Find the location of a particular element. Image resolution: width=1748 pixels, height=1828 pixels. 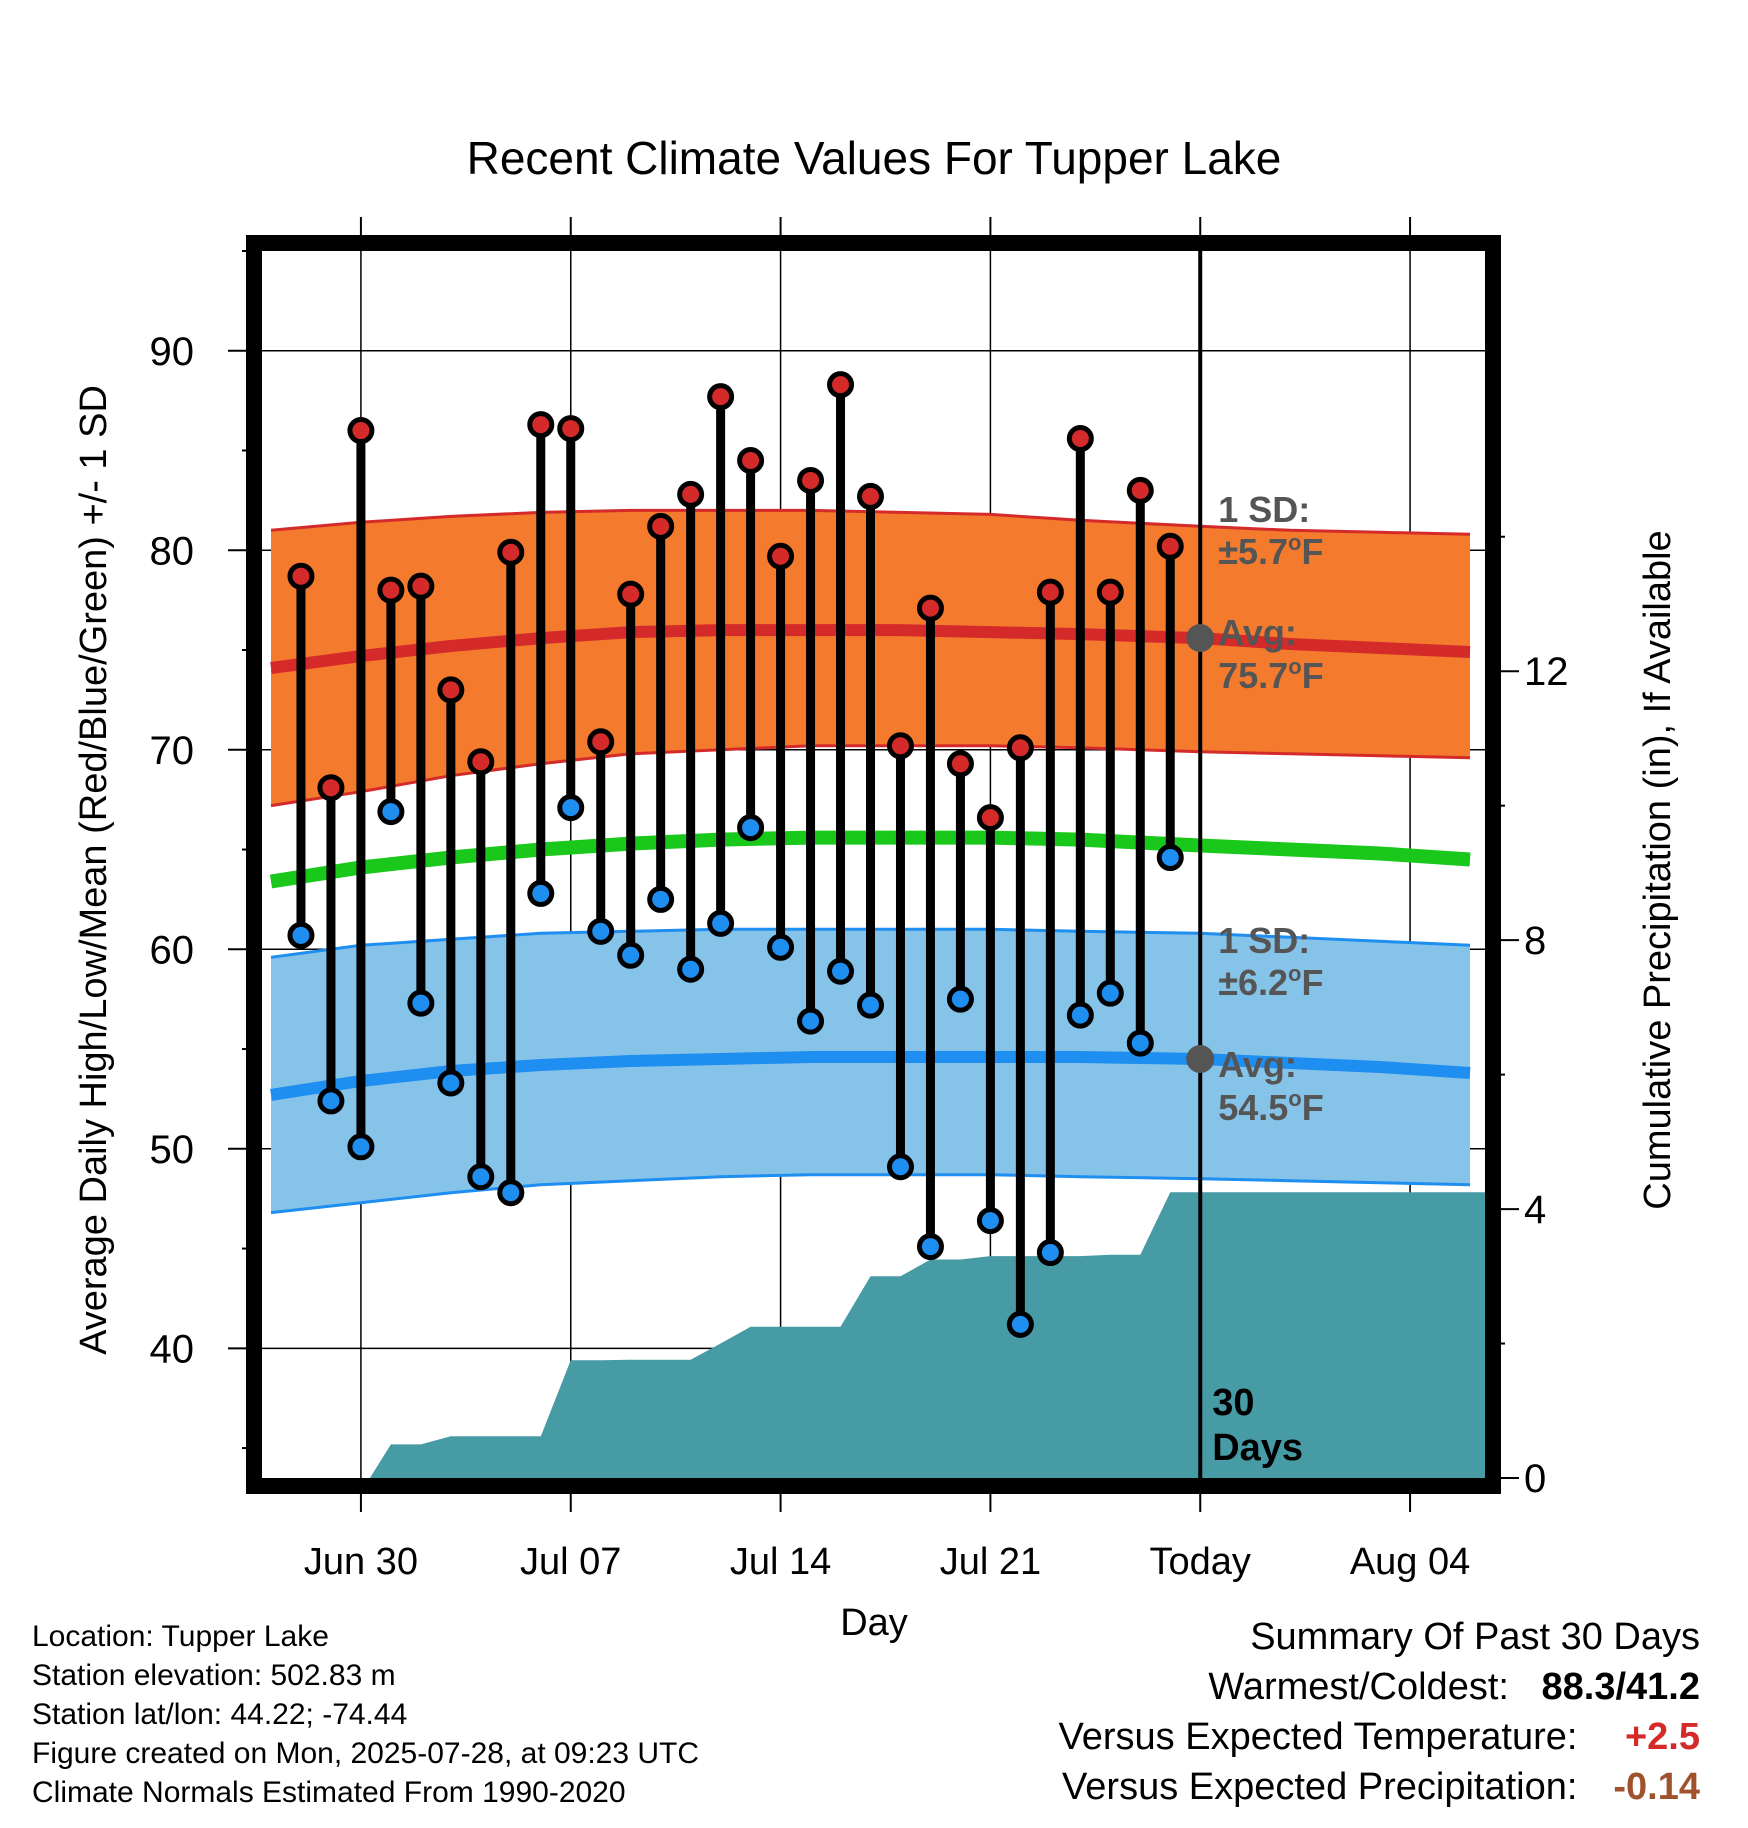

y-tick-label: 70 is located at coordinates (172, 751).